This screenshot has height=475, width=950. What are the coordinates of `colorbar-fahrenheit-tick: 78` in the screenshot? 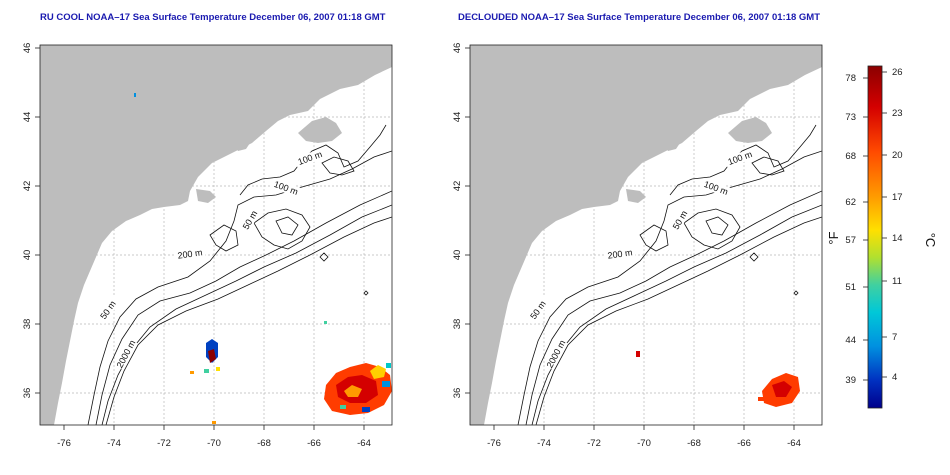 It's located at (850, 78).